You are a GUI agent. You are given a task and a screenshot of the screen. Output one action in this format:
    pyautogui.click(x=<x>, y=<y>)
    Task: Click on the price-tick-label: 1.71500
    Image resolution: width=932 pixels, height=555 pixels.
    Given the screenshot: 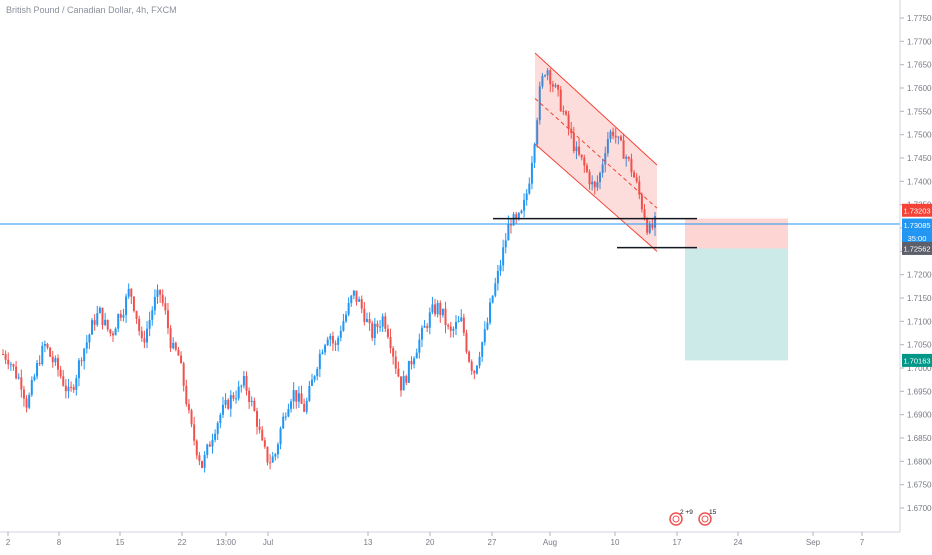 What is the action you would take?
    pyautogui.click(x=919, y=298)
    